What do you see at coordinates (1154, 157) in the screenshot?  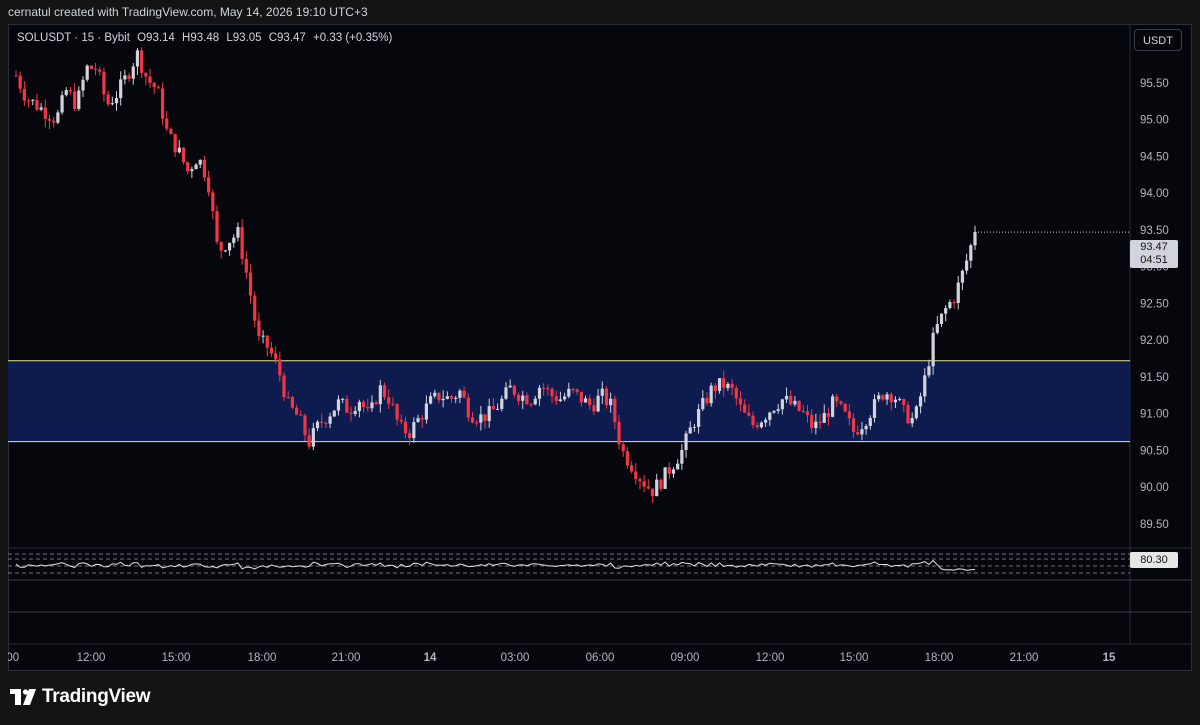 I see `y-tick-label: 94.50` at bounding box center [1154, 157].